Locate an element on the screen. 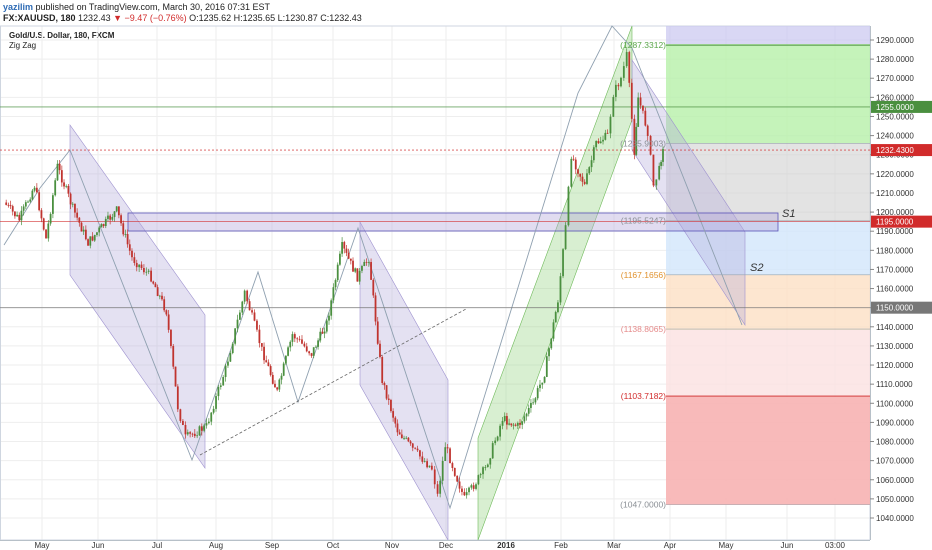  annotation-s2: S2 is located at coordinates (756, 268).